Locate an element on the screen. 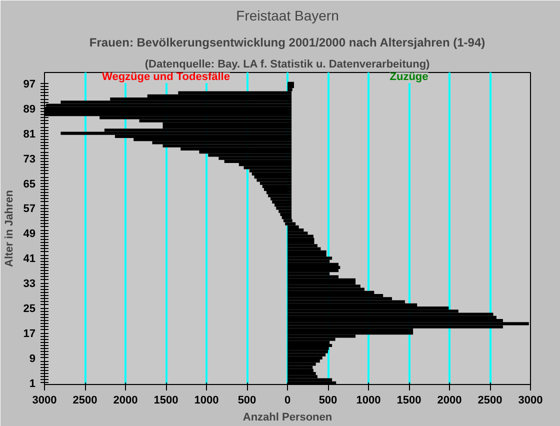 This screenshot has height=426, width=560. chart-subtitle: Frauen: Bevölkerungsentwicklung 2001/2000 nach Altersjahren (1-94) is located at coordinates (287, 43).